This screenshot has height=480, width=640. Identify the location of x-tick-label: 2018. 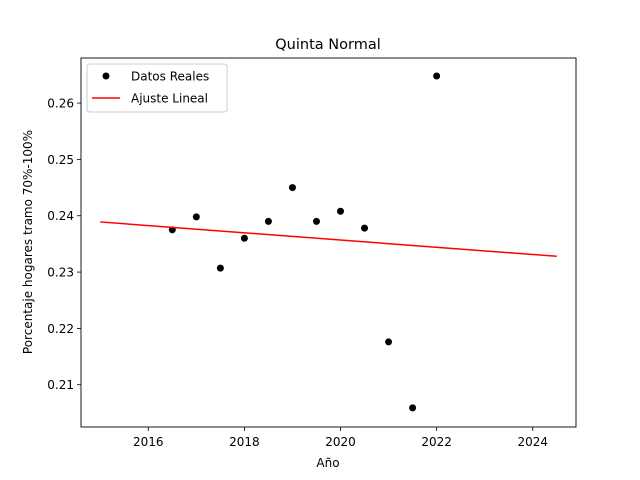
(244, 442).